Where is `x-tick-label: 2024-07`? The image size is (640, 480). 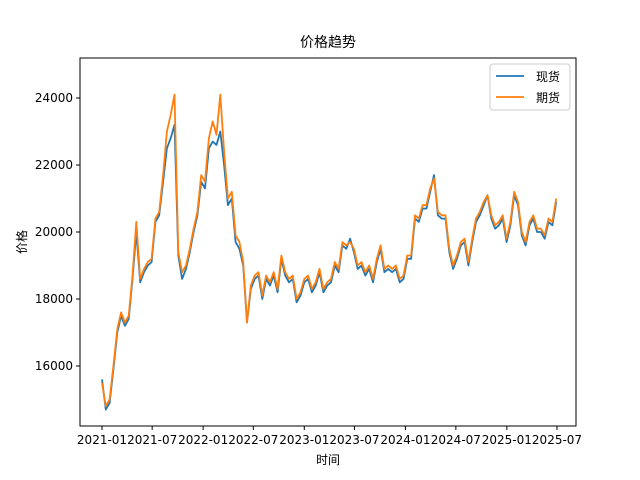
x-tick-label: 2024-07 is located at coordinates (456, 440).